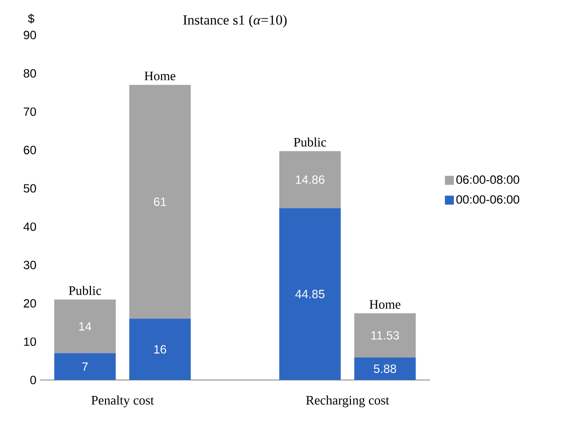 This screenshot has height=427, width=580. I want to click on data-label: 14, so click(85, 326).